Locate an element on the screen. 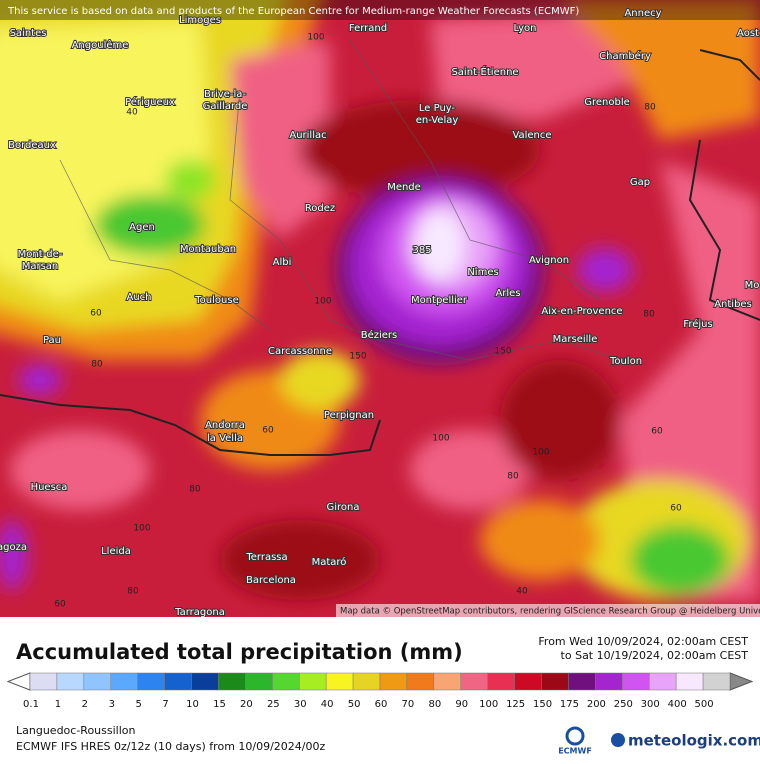 This screenshot has height=764, width=760. scale-label: 90 is located at coordinates (461, 704).